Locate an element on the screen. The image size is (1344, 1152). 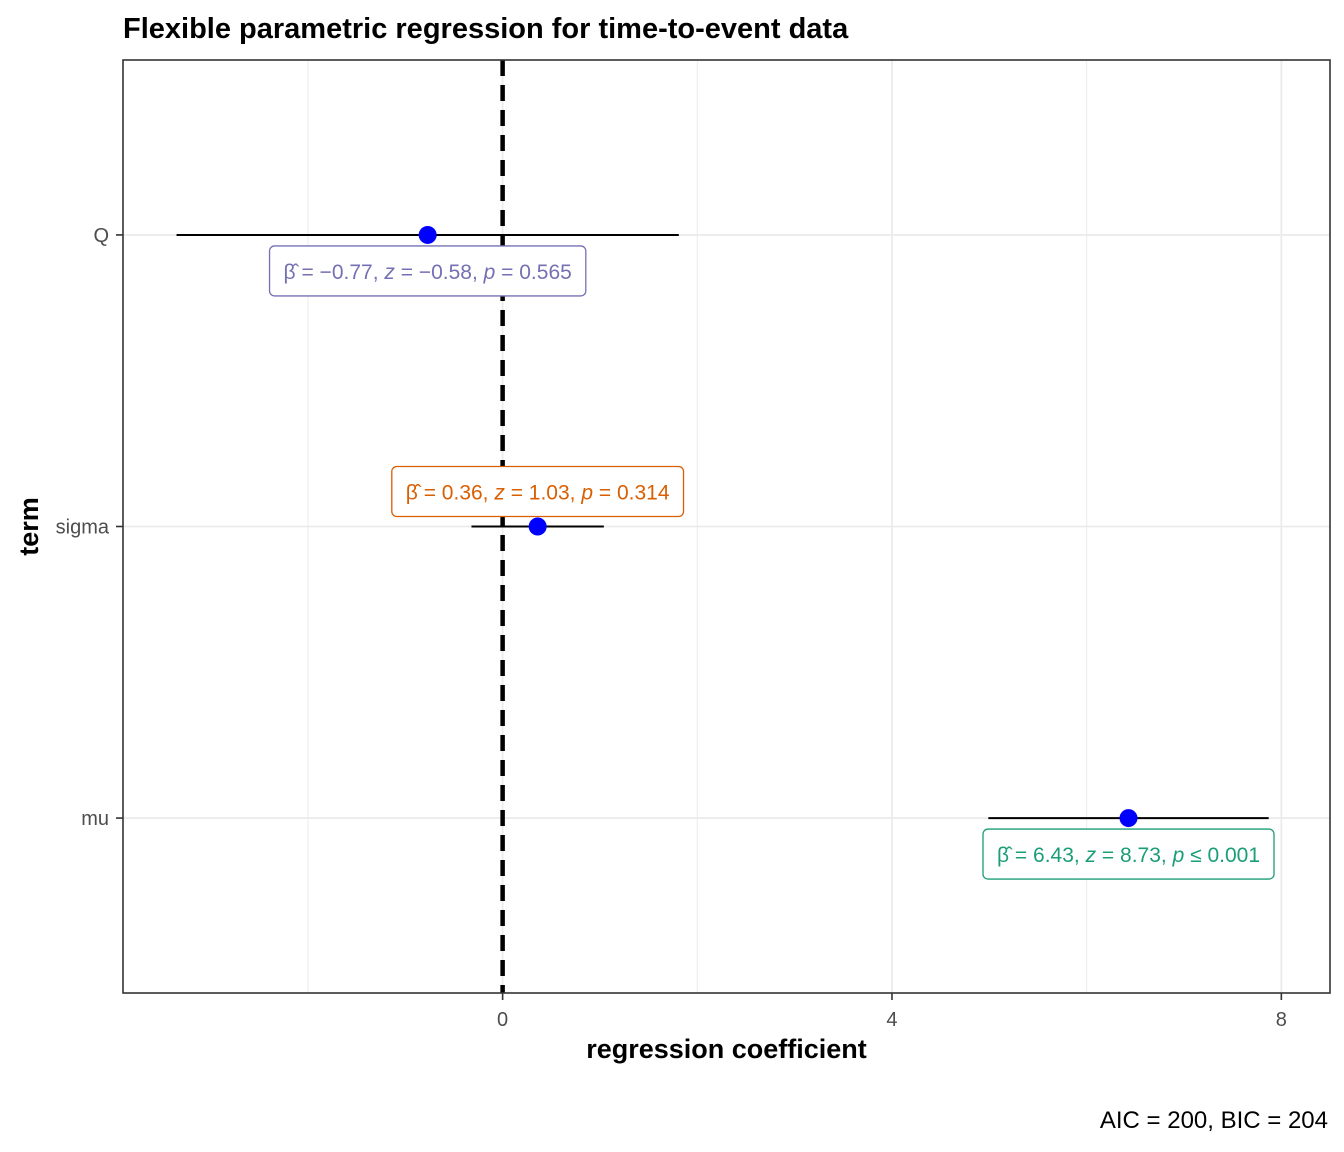
label-text: β̂ = 6.43, z = 8.73, p ≤ 0.001 is located at coordinates (1128, 855).